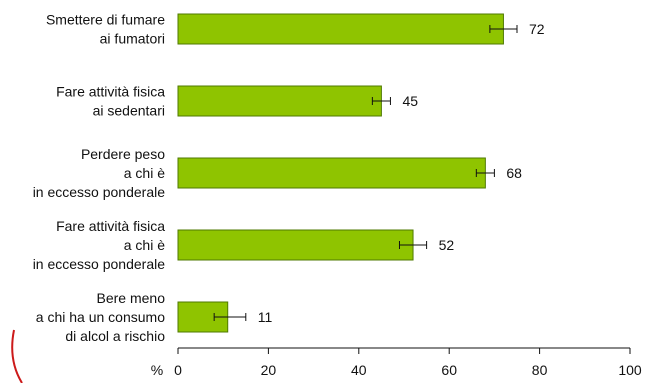 Image resolution: width=647 pixels, height=383 pixels. Describe the element at coordinates (514, 173) in the screenshot. I see `data-label: 68` at that location.